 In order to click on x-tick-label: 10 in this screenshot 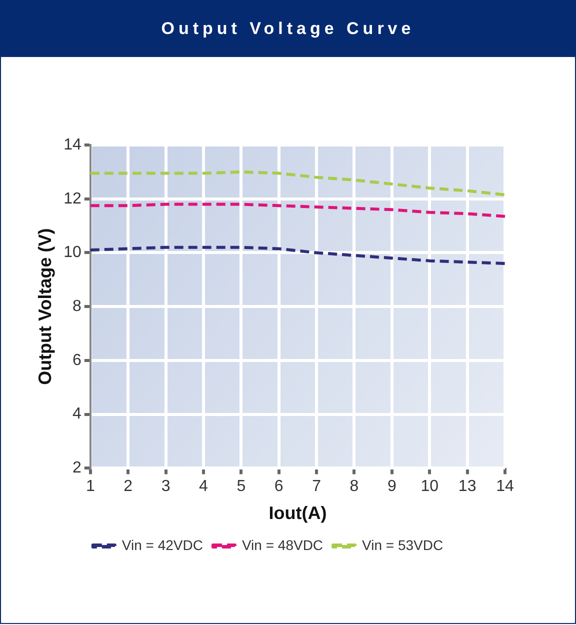, I will do `click(429, 487)`.